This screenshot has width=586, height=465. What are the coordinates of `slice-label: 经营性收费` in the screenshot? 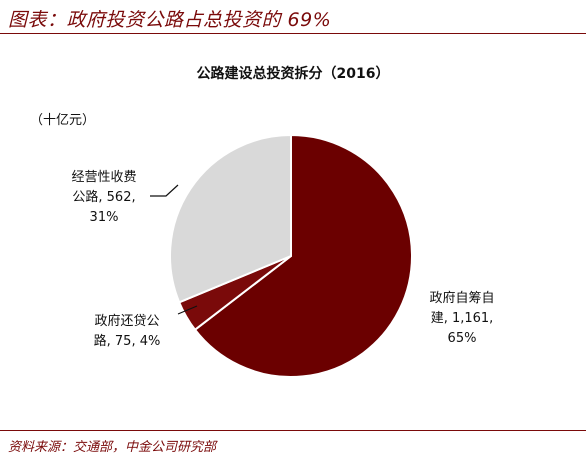 It's located at (103, 177).